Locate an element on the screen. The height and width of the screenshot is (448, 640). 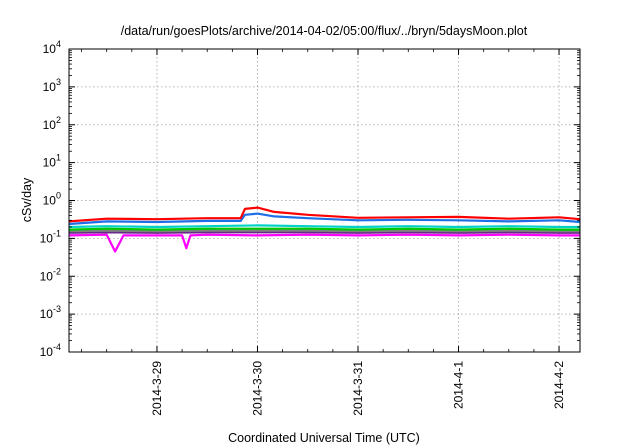
y-axis-label: cSv/day is located at coordinates (27, 199).